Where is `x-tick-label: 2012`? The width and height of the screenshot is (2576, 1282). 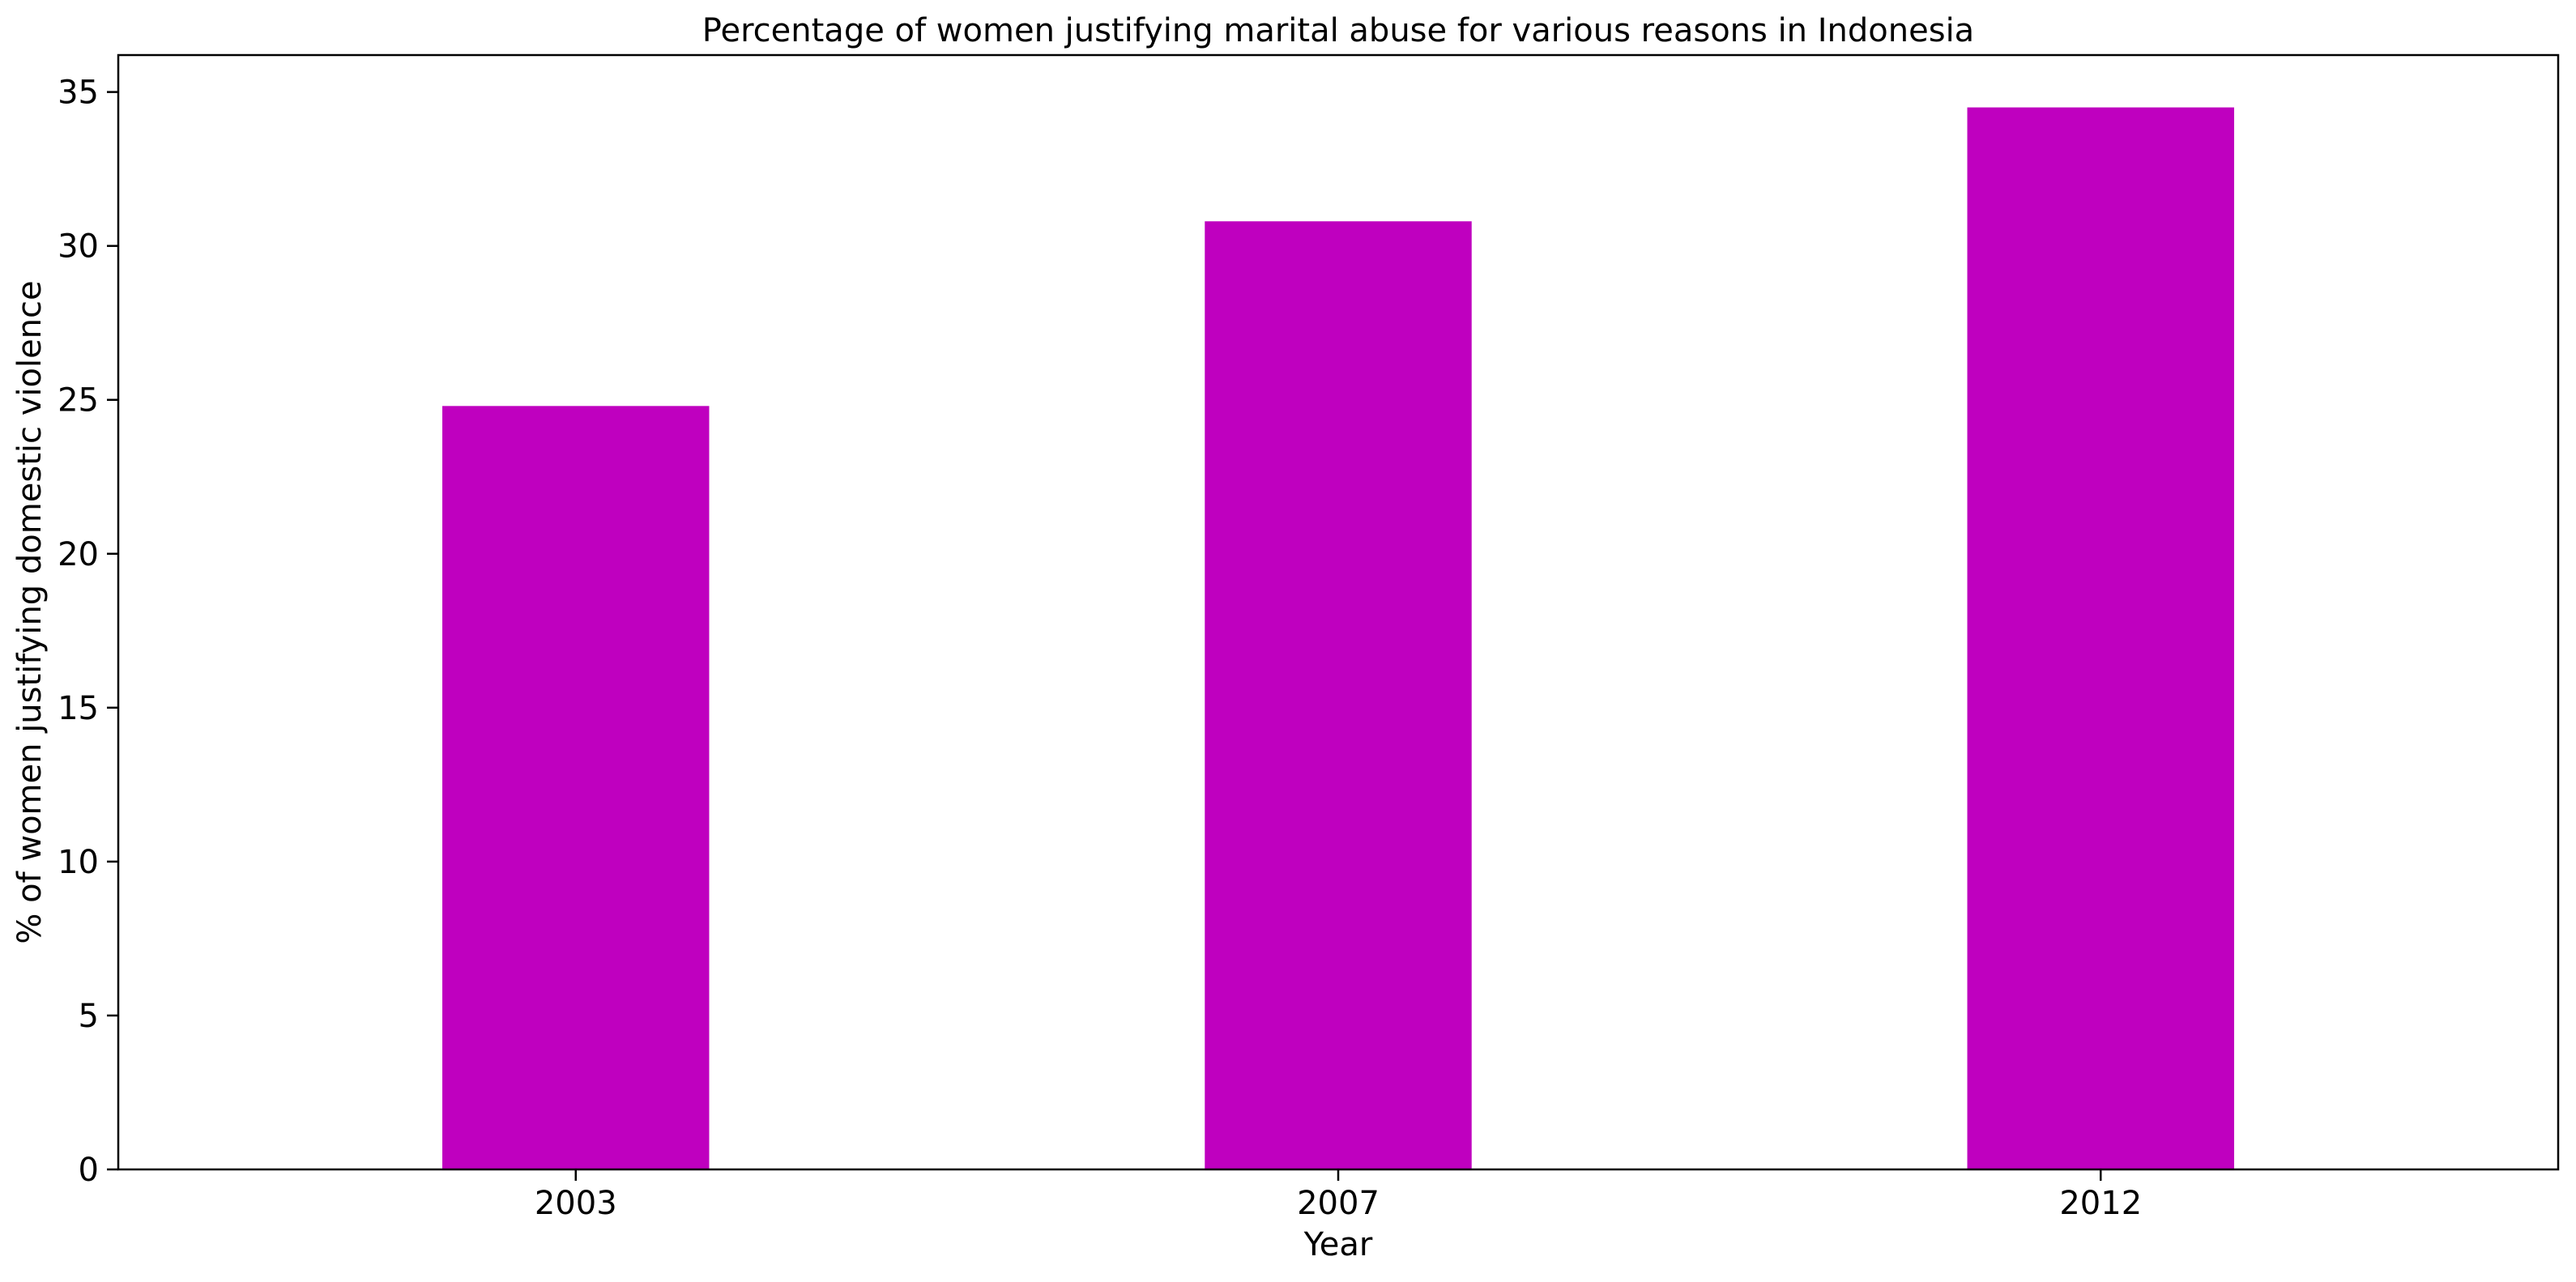 x-tick-label: 2012 is located at coordinates (2100, 1203).